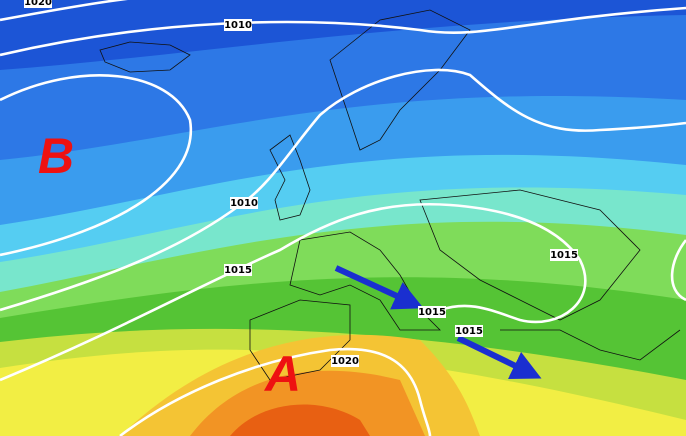 The width and height of the screenshot is (686, 436). I want to click on flow-arrows, so click(438, 322).